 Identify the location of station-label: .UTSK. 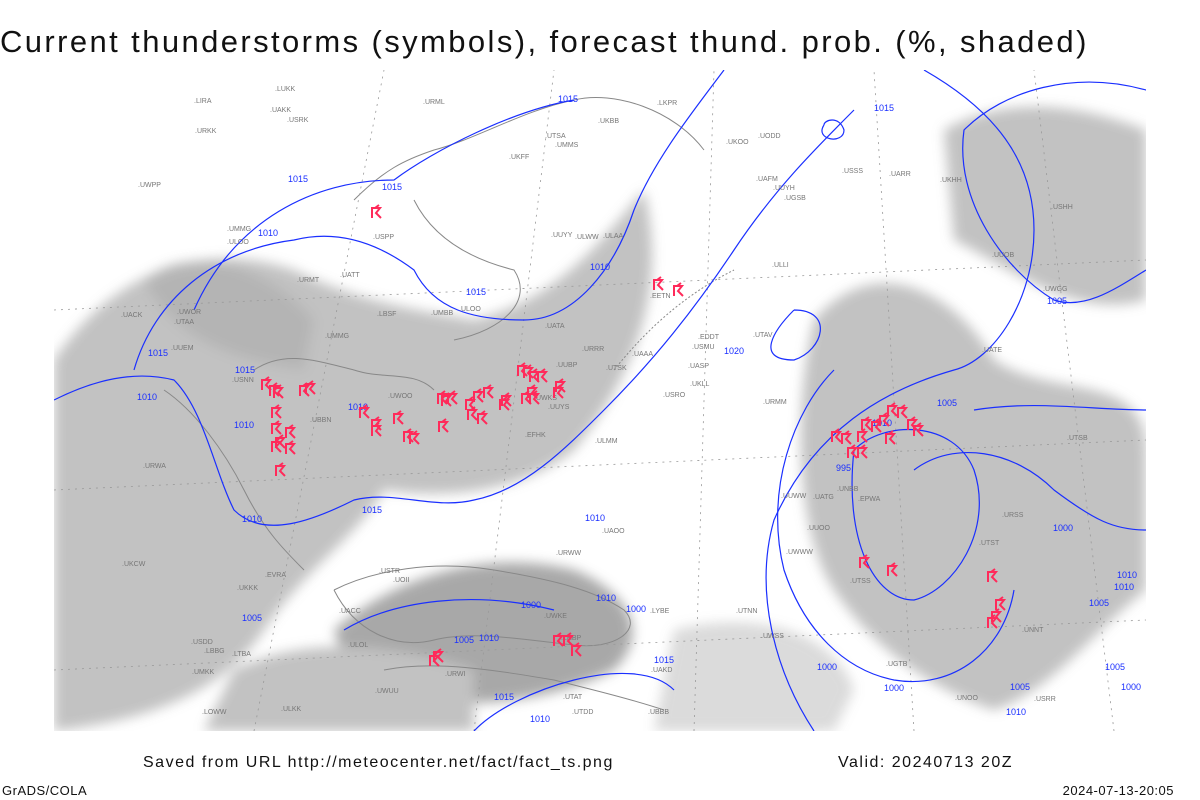
(616, 368).